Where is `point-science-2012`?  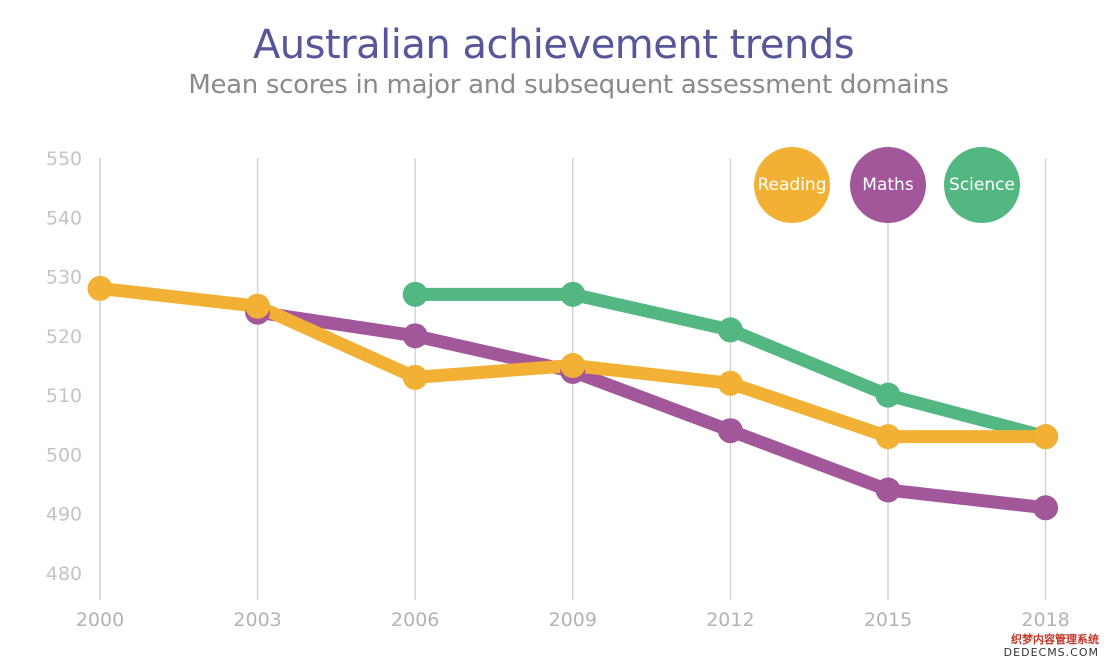 point-science-2012 is located at coordinates (730, 330).